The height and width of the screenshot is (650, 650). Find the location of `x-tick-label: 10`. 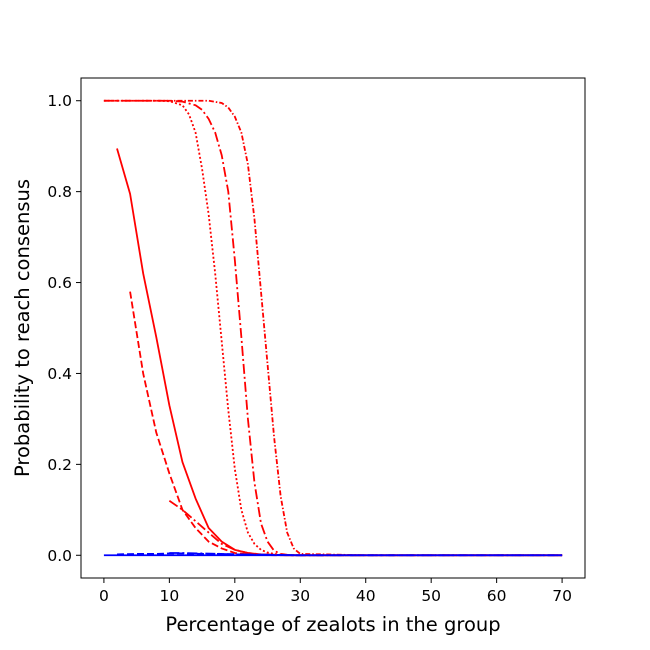

x-tick-label: 10 is located at coordinates (169, 596).